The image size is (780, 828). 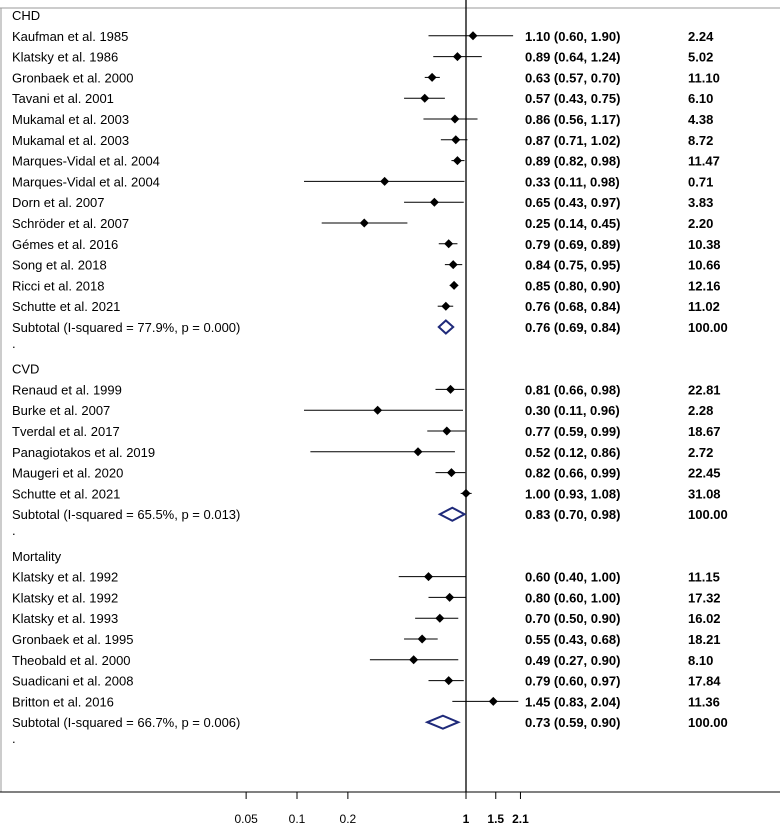 I want to click on ci-value-text: 0.49 (0.27, 0.90), so click(x=572, y=660).